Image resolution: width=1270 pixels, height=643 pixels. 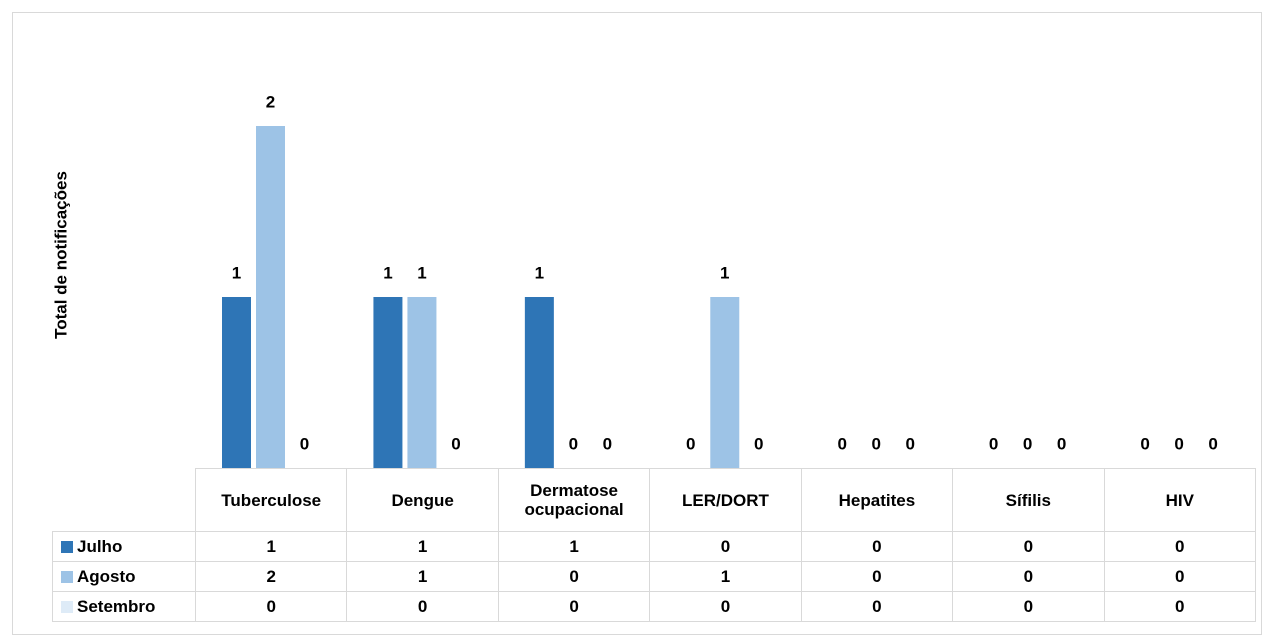 I want to click on table-row: Julho 1 1 1 0 0 0 0, so click(x=654, y=546).